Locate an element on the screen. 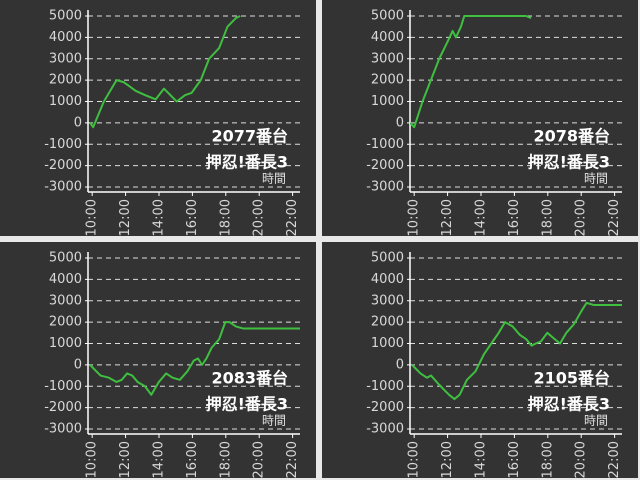 This screenshot has height=480, width=640. annotation: 2077番台 is located at coordinates (249, 136).